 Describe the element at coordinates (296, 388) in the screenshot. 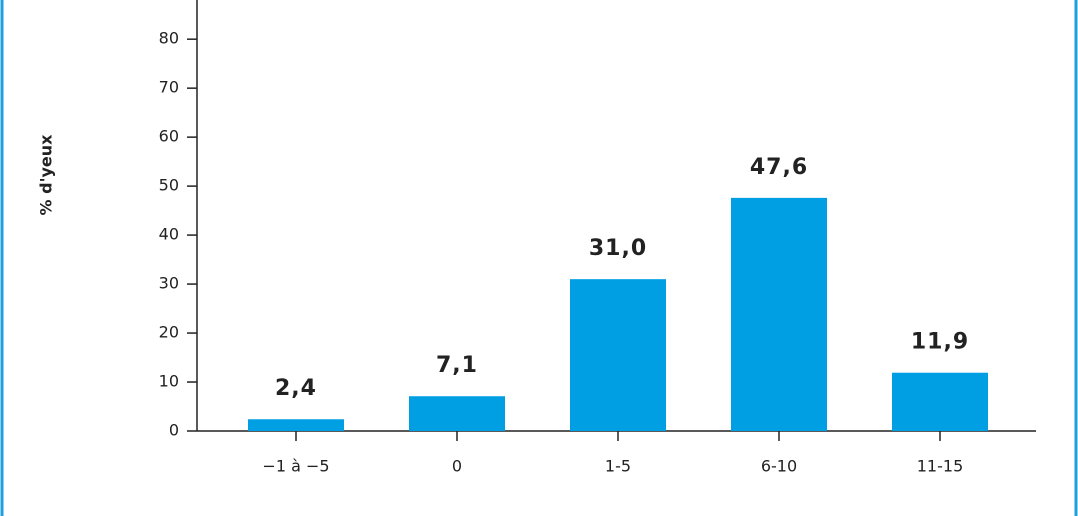

I see `value-label: 2,4` at that location.